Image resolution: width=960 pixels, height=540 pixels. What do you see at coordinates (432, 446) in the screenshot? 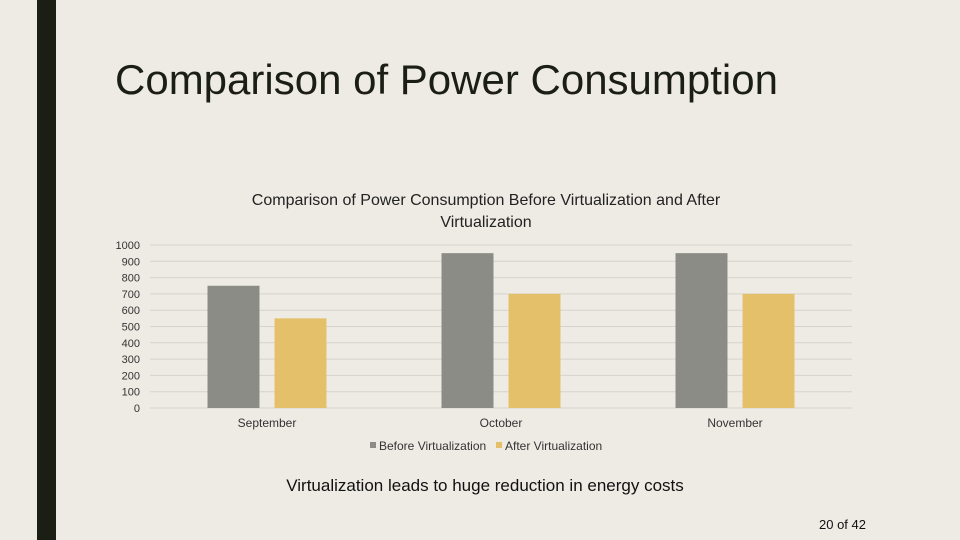
I see `legend-label: Before Virtualization` at bounding box center [432, 446].